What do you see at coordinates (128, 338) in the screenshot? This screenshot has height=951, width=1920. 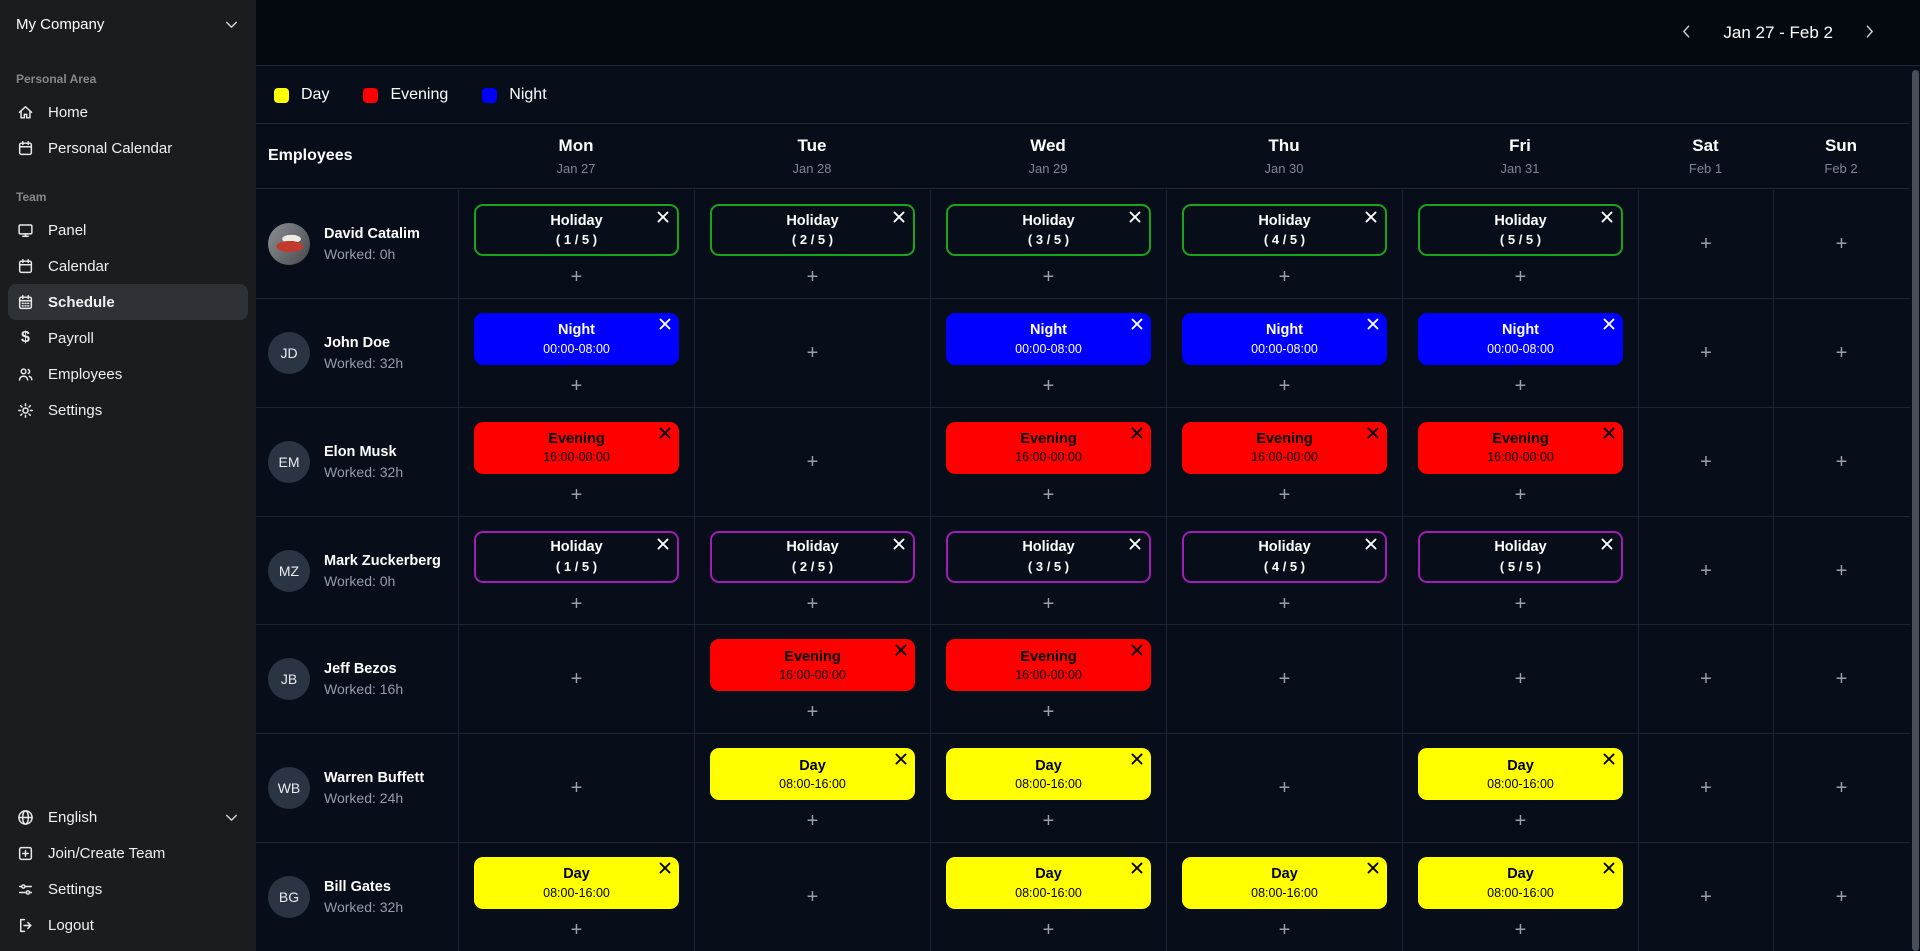 I see `sidebar-item-payroll: $ Payroll` at bounding box center [128, 338].